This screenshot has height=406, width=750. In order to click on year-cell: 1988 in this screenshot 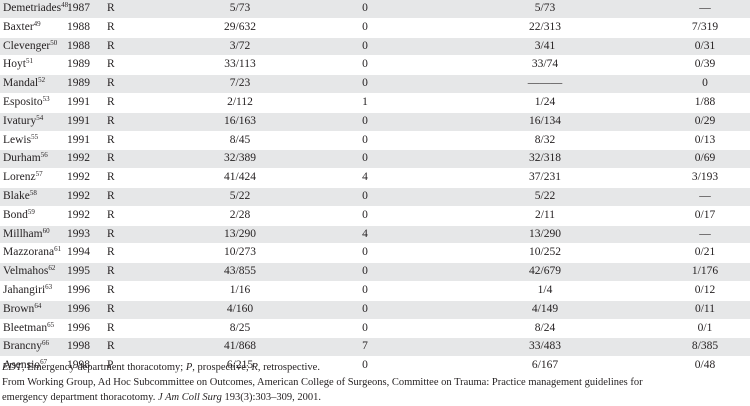, I will do `click(78, 26)`.